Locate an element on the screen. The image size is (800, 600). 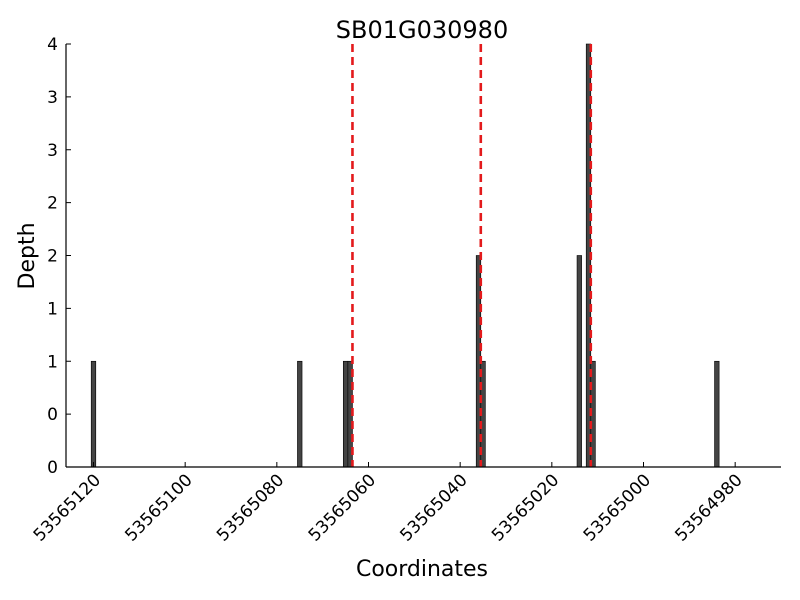
x-tick-label-1: 53565100 is located at coordinates (158, 507).